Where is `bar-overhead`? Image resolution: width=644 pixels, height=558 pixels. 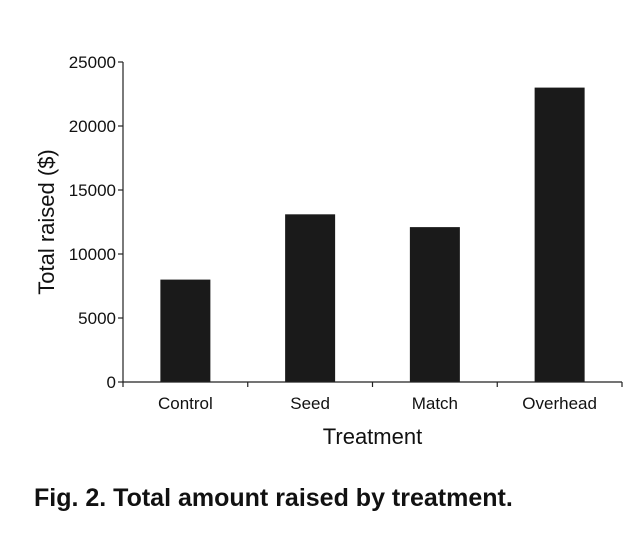 bar-overhead is located at coordinates (559, 234).